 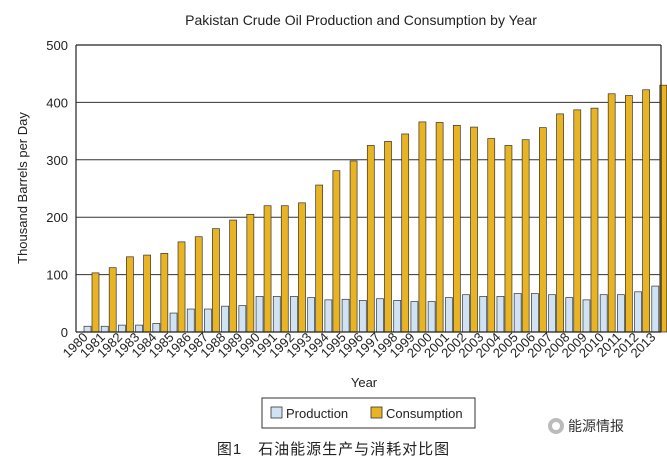 I want to click on y-axis-label: Thousand Barrels per Day, so click(x=22, y=188).